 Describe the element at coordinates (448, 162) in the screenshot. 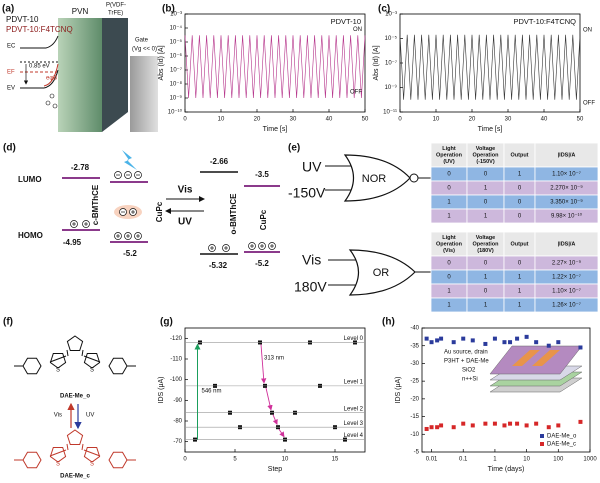

I see `header-text: (UV)` at that location.